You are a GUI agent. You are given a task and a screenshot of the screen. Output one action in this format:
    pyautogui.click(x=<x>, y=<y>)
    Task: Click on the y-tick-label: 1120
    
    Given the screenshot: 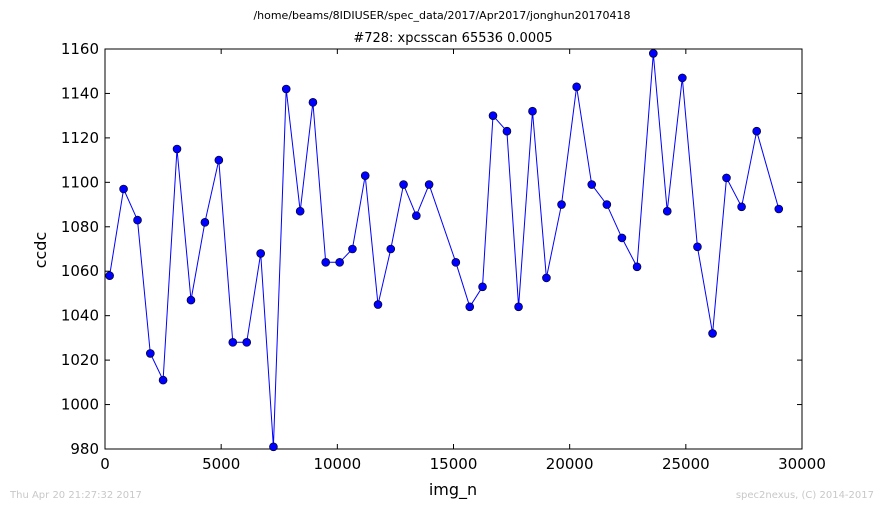 What is the action you would take?
    pyautogui.click(x=80, y=138)
    